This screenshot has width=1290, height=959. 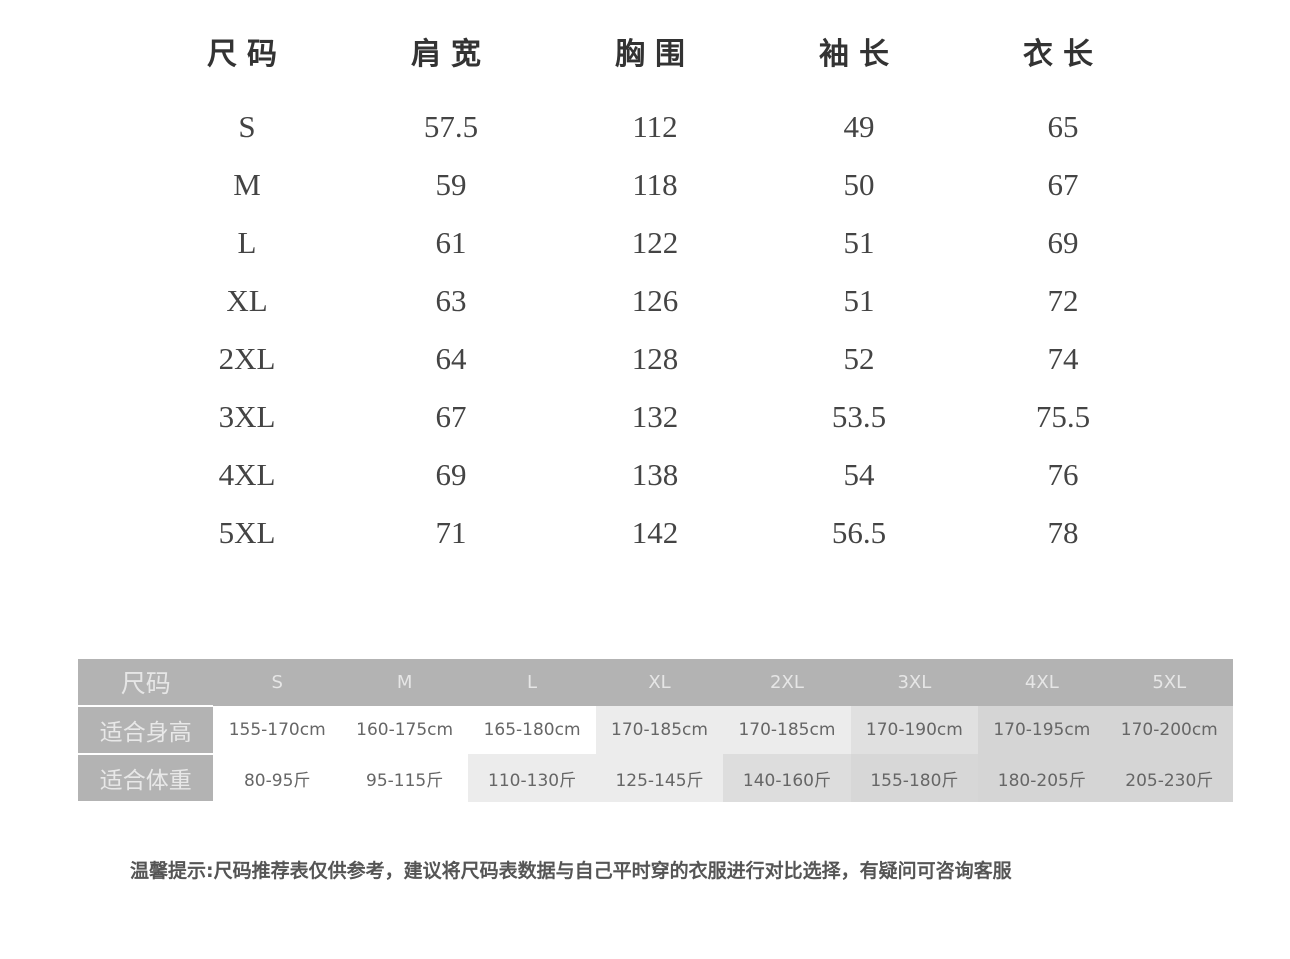 I want to click on table-row: XL 63 126 51 72, so click(x=655, y=301).